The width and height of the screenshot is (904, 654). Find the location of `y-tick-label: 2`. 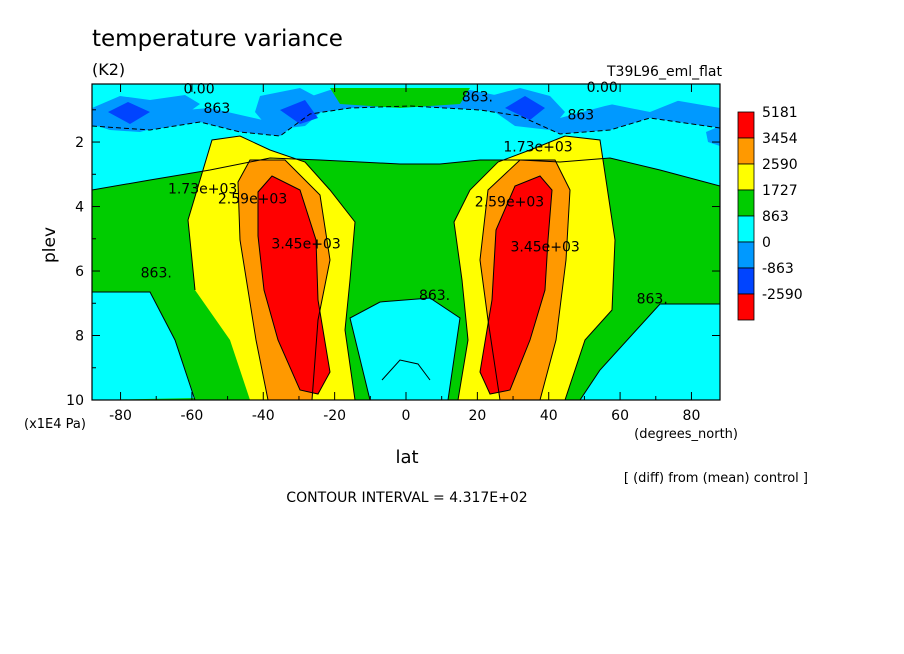

y-tick-label: 2 is located at coordinates (79, 143).